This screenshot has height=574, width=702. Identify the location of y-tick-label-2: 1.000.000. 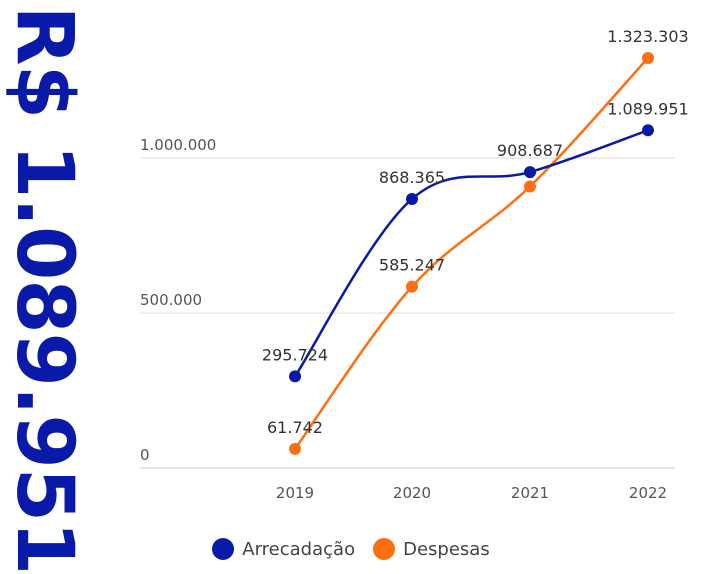
(178, 145).